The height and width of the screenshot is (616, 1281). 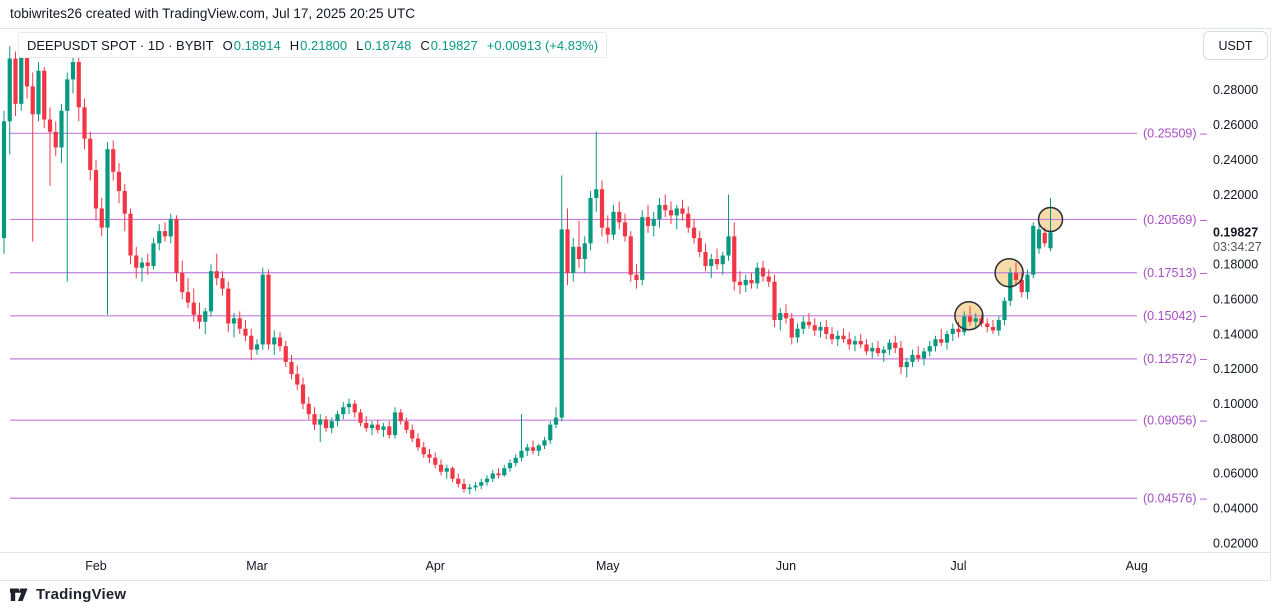 I want to click on tradingview-link: TradingView, so click(x=68, y=594).